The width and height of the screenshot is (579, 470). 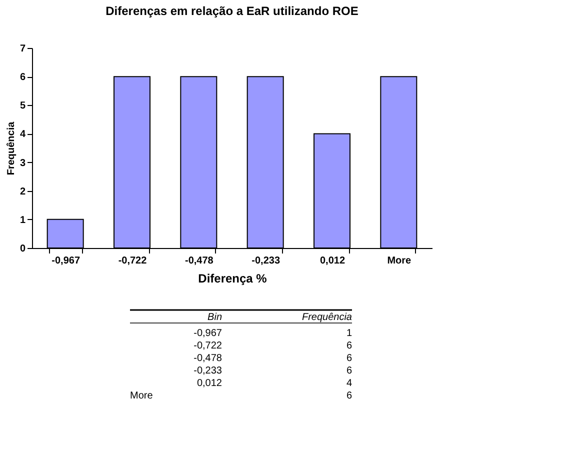 I want to click on text: 4, so click(x=349, y=383).